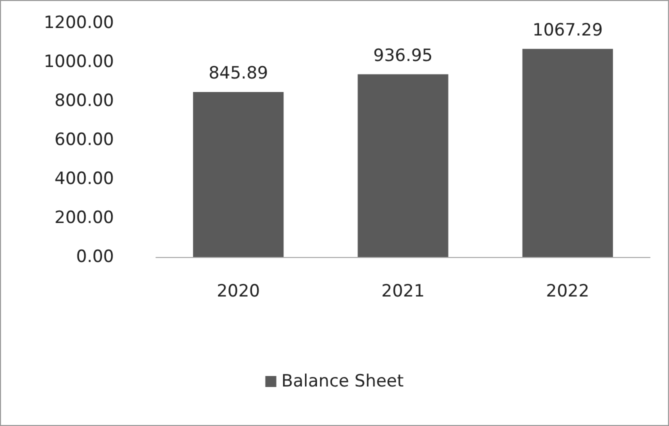 The image size is (669, 426). Describe the element at coordinates (84, 179) in the screenshot. I see `y-tick-label: 400.00` at that location.